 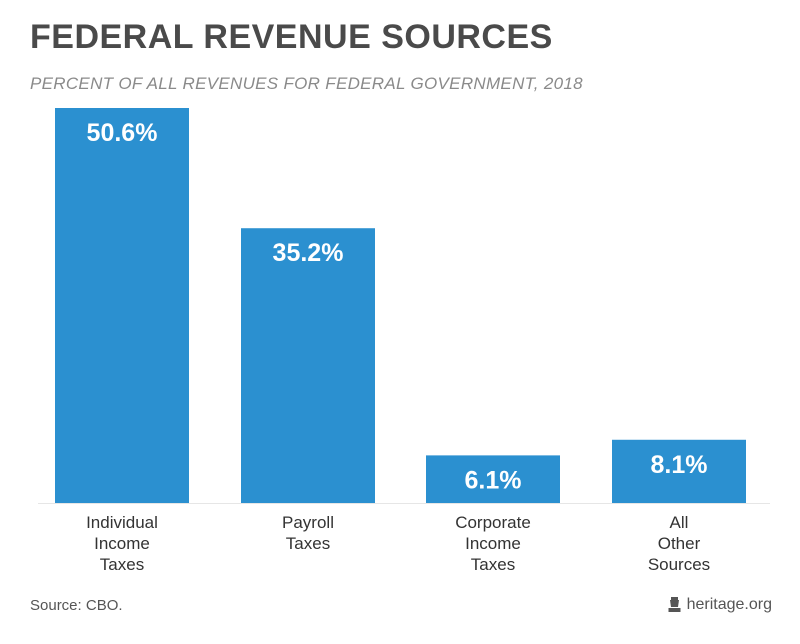 What do you see at coordinates (291, 37) in the screenshot?
I see `chart-title: FEDERAL REVENUE SOURCES` at bounding box center [291, 37].